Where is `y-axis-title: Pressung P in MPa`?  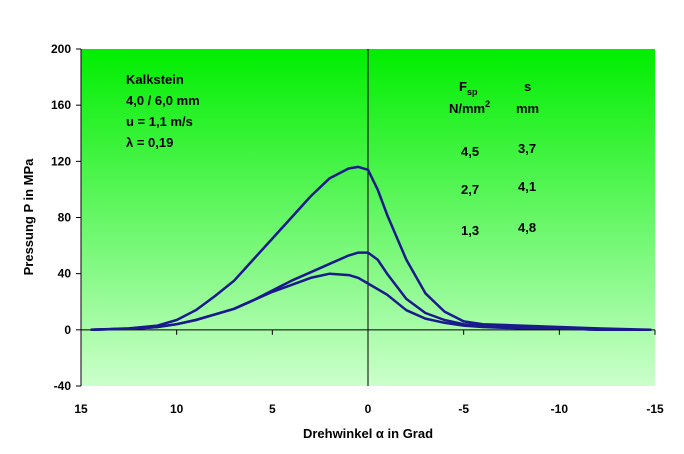
y-axis-title: Pressung P in MPa is located at coordinates (28, 217).